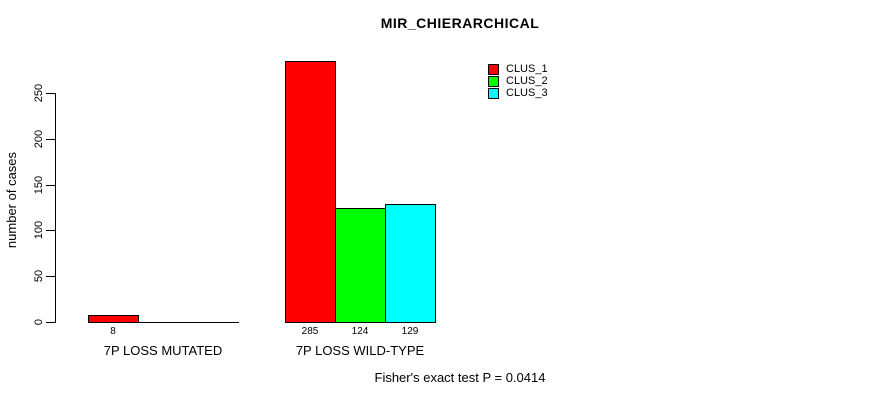 Image resolution: width=890 pixels, height=400 pixels. I want to click on y-tick-label: 0, so click(39, 322).